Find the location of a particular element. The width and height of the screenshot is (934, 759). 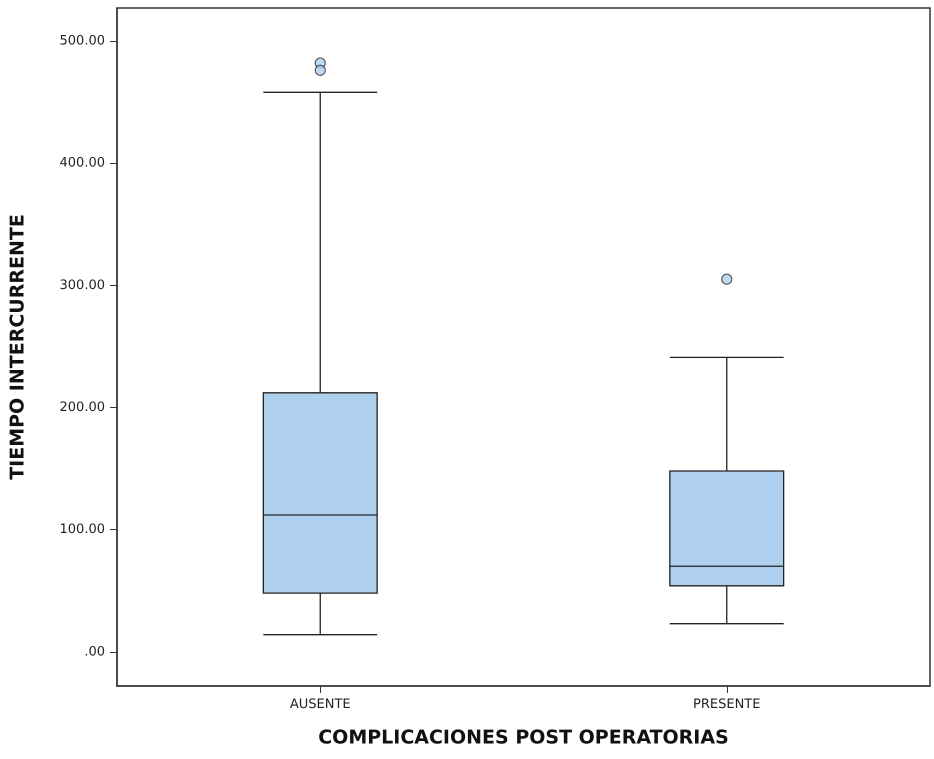

y-tick-label: 400.00 is located at coordinates (82, 163).